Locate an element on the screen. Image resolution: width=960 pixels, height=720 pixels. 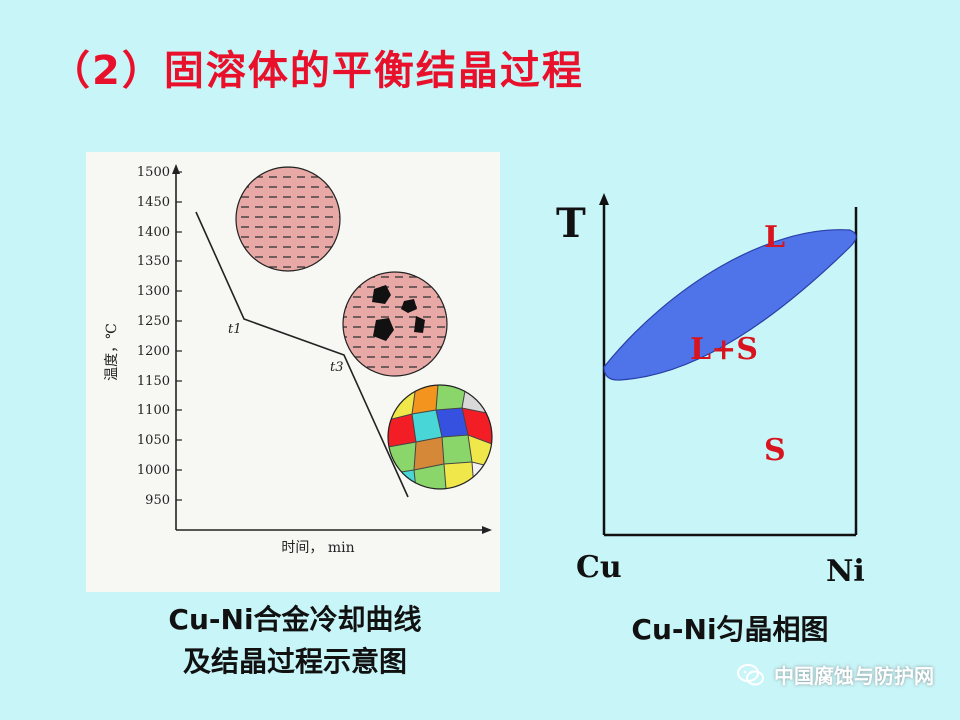
y-axis-label: 温度，℃ is located at coordinates (112, 352).